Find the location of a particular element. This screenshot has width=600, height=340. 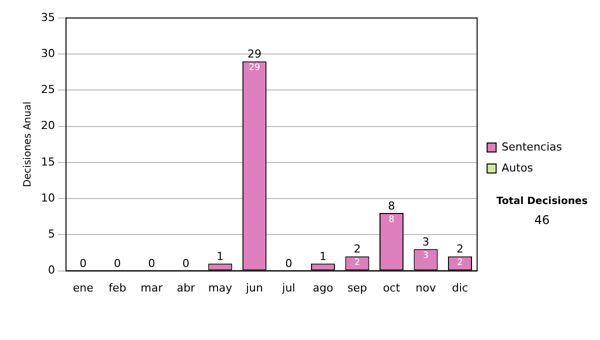

data-label: 8 is located at coordinates (391, 219).